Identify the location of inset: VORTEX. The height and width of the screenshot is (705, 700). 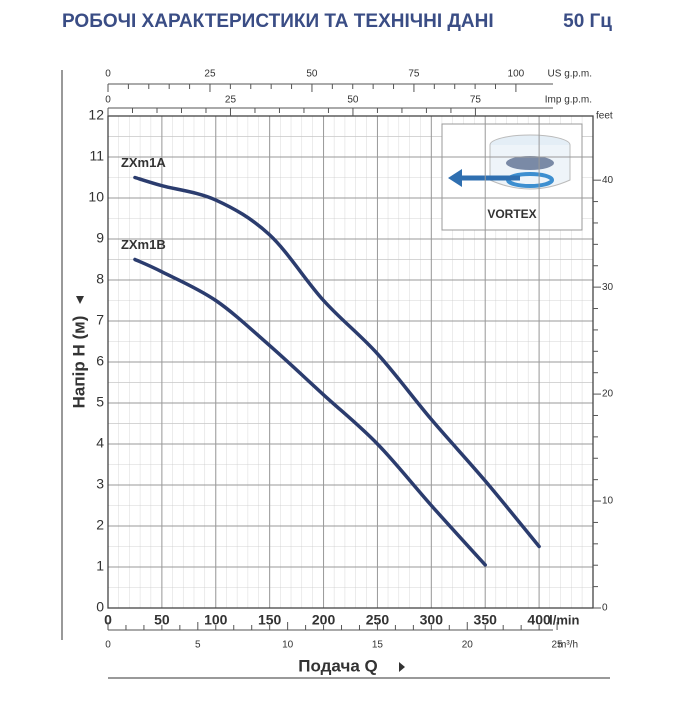
(512, 177).